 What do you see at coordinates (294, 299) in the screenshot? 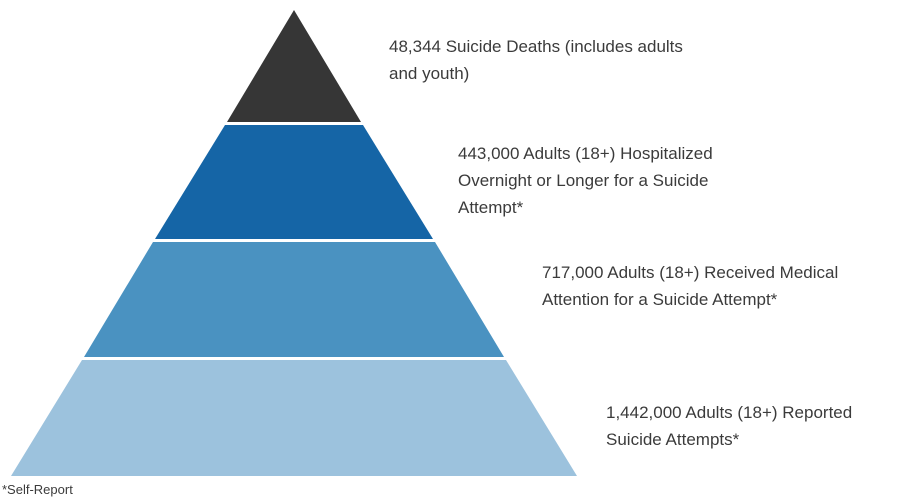
I see `pyramid-tier-third` at bounding box center [294, 299].